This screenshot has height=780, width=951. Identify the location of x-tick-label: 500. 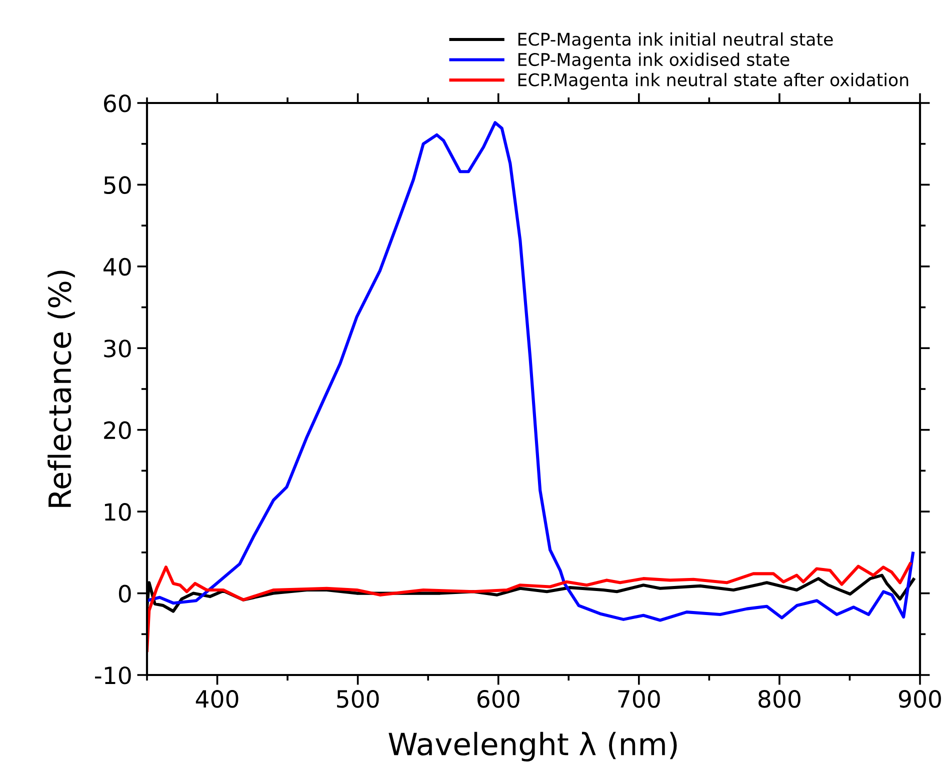
(358, 699).